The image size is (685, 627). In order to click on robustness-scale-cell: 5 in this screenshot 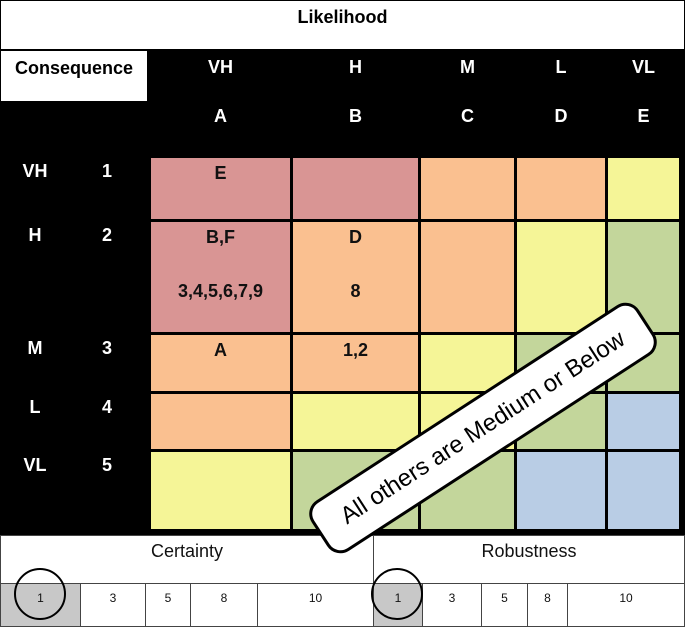, I will do `click(504, 605)`.